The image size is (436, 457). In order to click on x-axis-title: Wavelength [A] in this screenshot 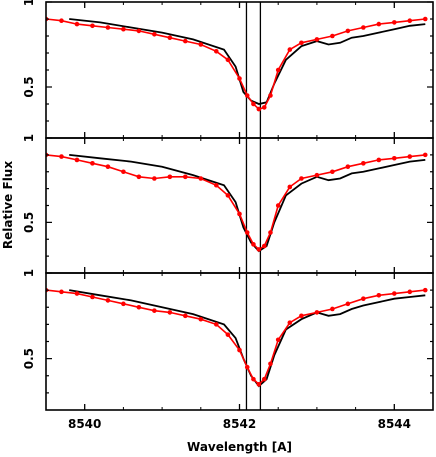, I will do `click(239, 447)`.